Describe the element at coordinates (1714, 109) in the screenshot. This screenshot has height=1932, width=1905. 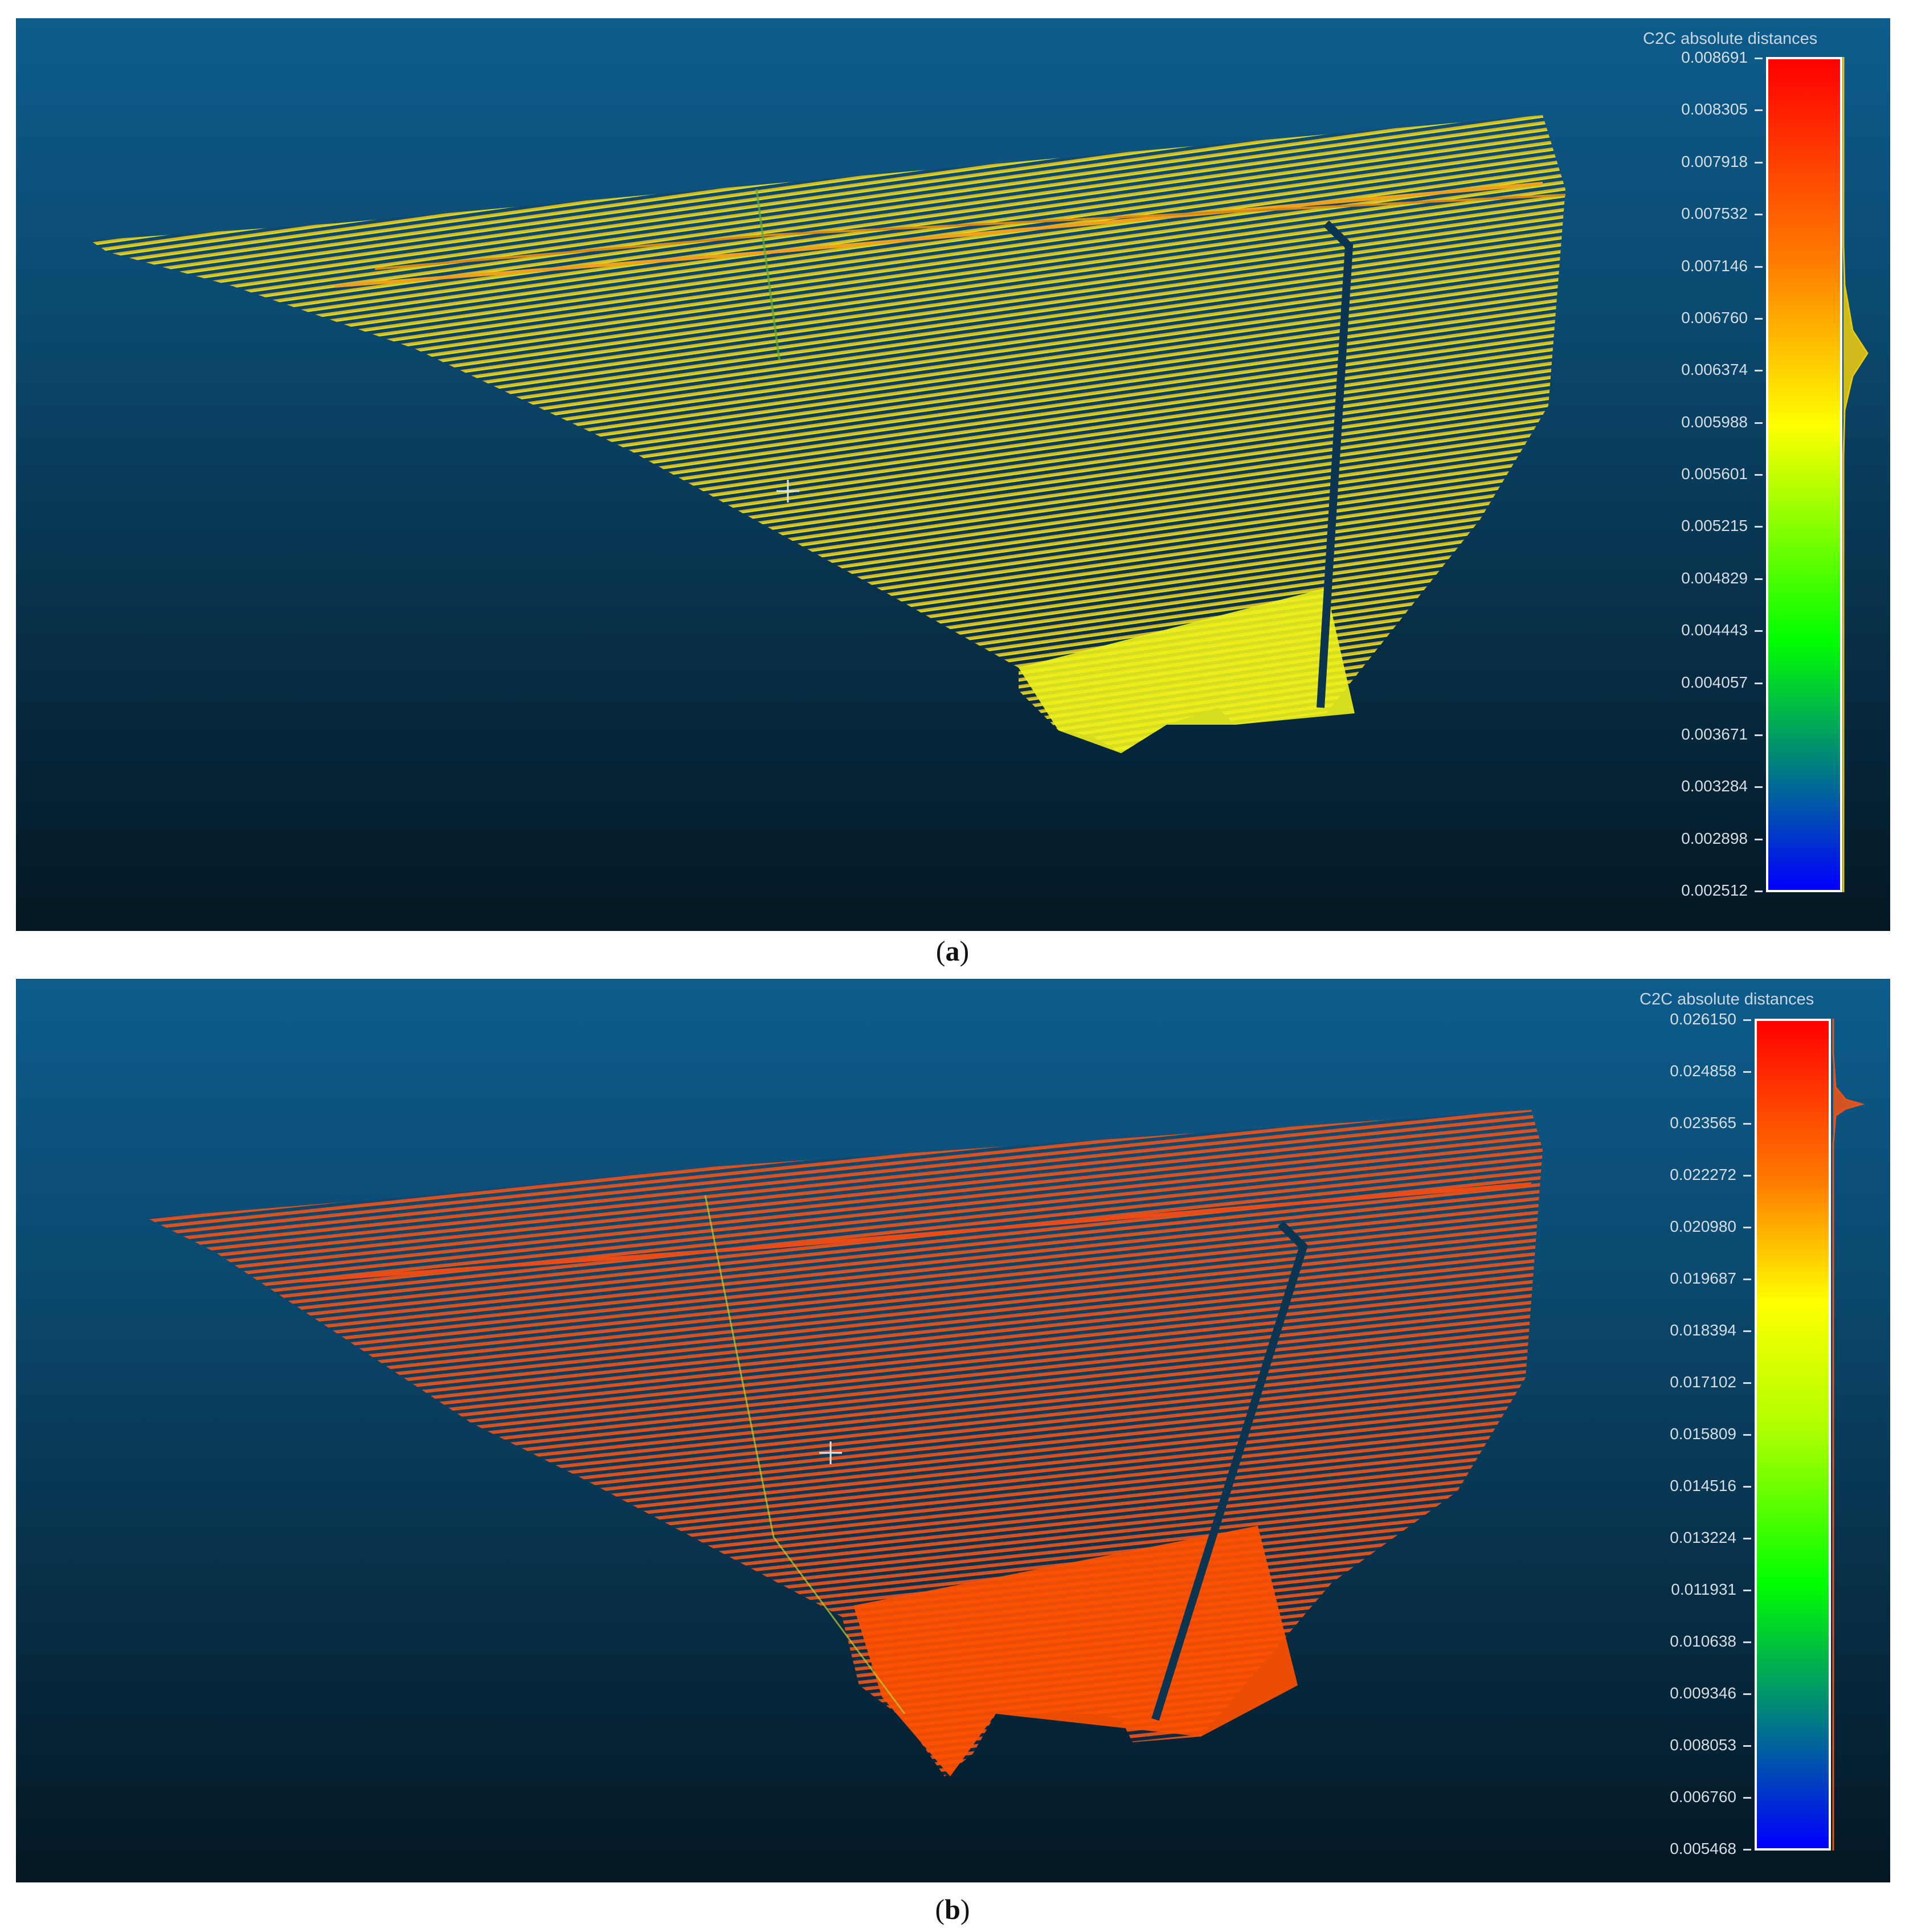
I see `scale-tick-label: 0.008305` at that location.